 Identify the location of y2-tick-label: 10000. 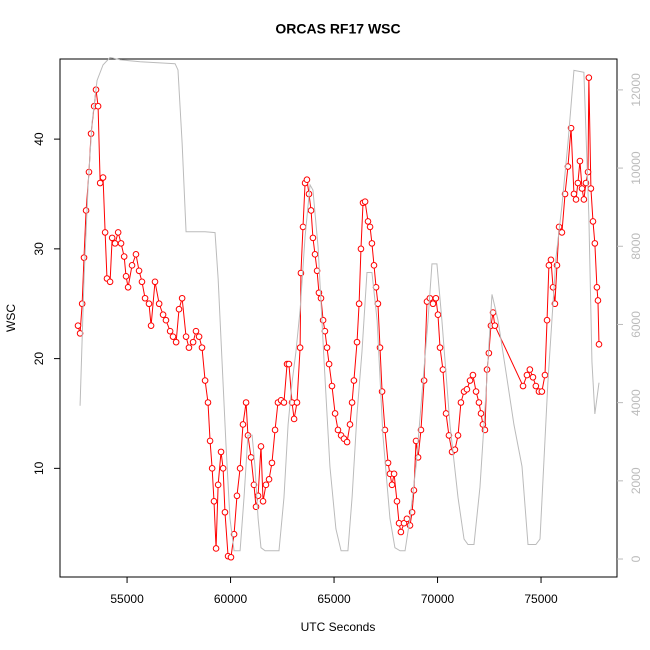
(636, 168).